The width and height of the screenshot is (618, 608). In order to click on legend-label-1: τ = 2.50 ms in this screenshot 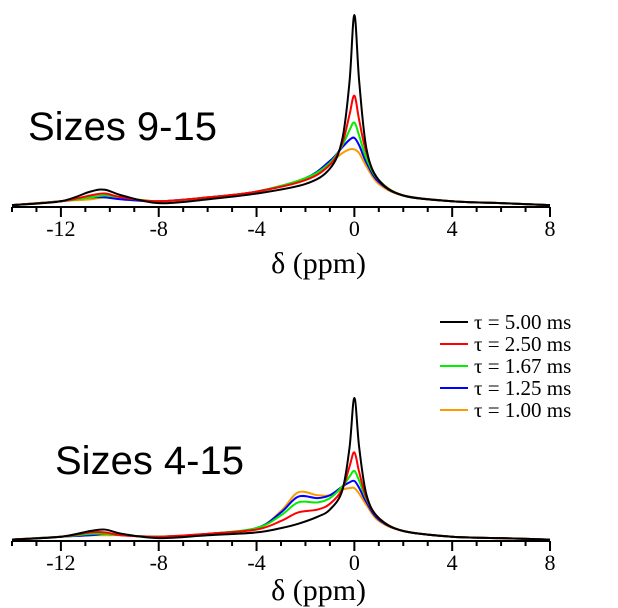, I will do `click(522, 344)`.